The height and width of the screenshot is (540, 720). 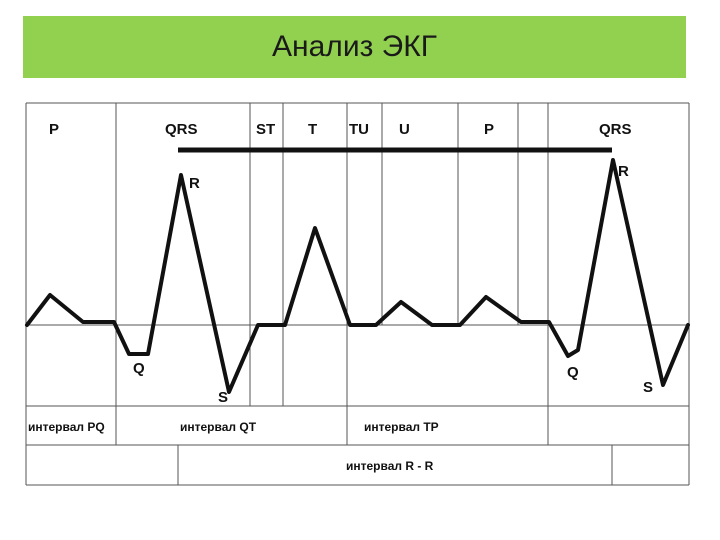 What do you see at coordinates (194, 183) in the screenshot?
I see `wave-label-r: R` at bounding box center [194, 183].